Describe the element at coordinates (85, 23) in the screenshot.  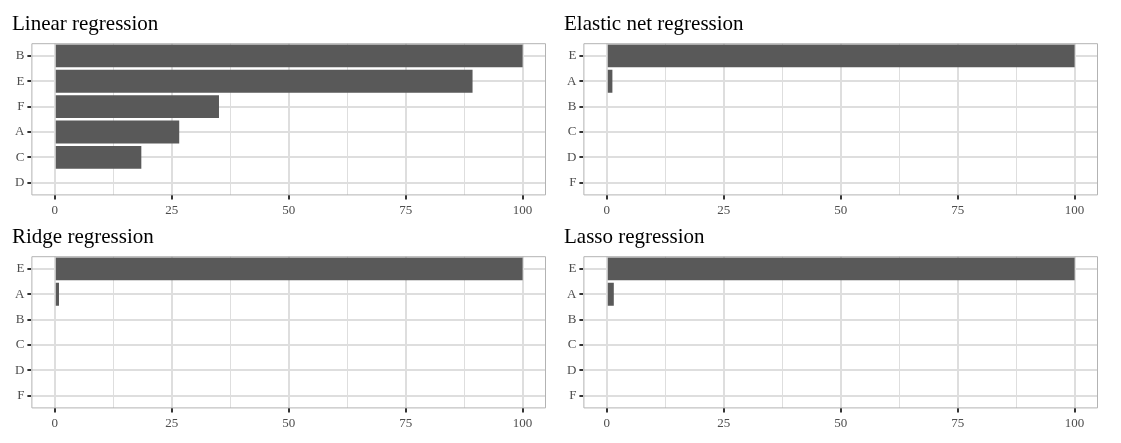
I see `chart-title: Linear regression` at that location.